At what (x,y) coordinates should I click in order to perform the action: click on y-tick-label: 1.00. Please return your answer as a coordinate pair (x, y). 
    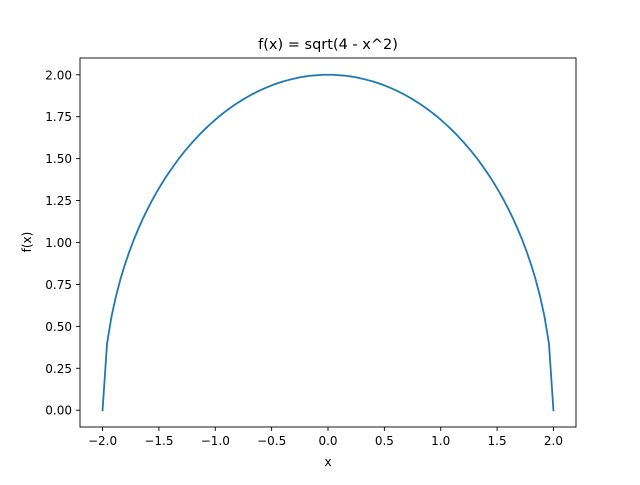
    Looking at the image, I should click on (58, 243).